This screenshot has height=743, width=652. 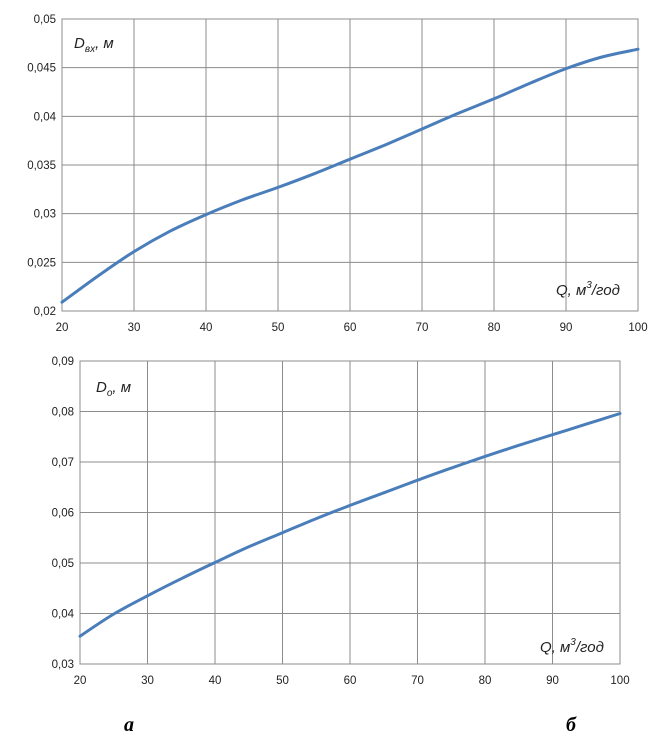 What do you see at coordinates (494, 328) in the screenshot?
I see `chart-a-x-tick-label: 80` at bounding box center [494, 328].